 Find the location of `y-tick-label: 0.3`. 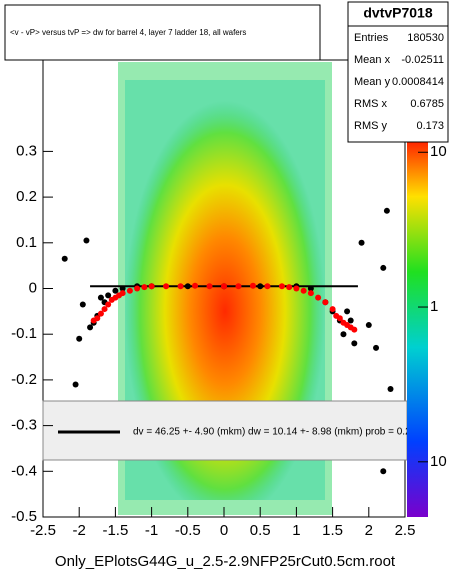

y-tick-label: 0.3 is located at coordinates (26, 150).